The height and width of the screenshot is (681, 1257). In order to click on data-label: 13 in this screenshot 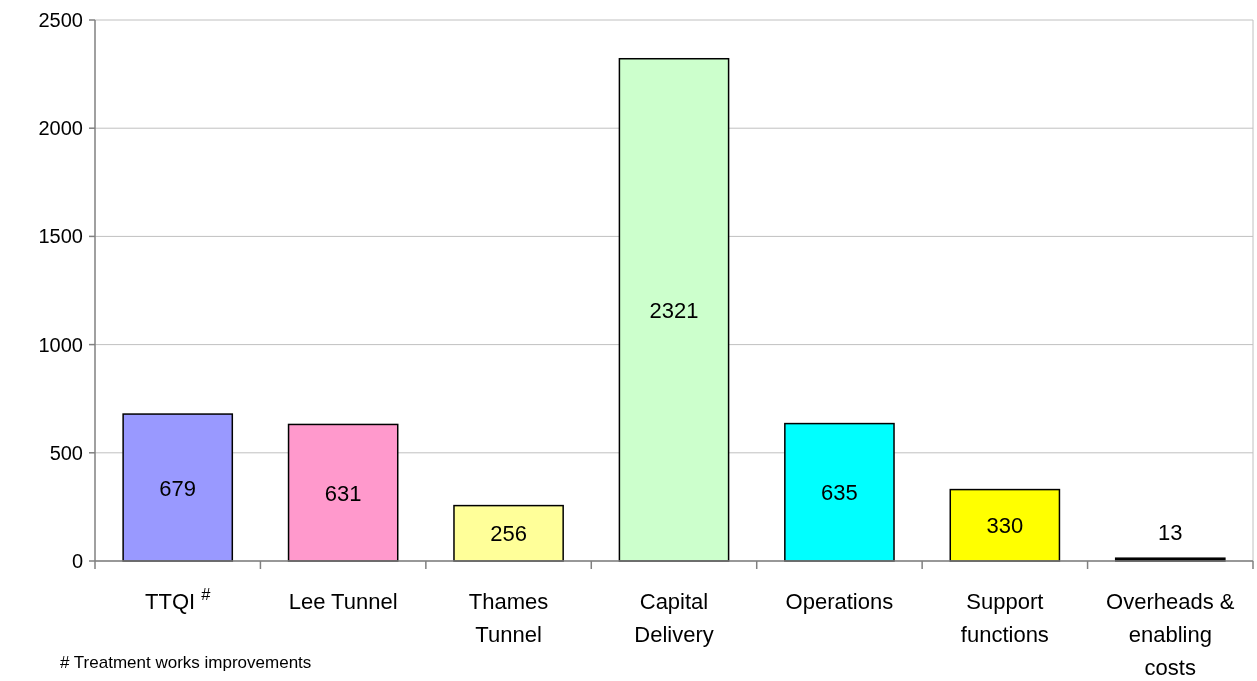, I will do `click(1170, 533)`.